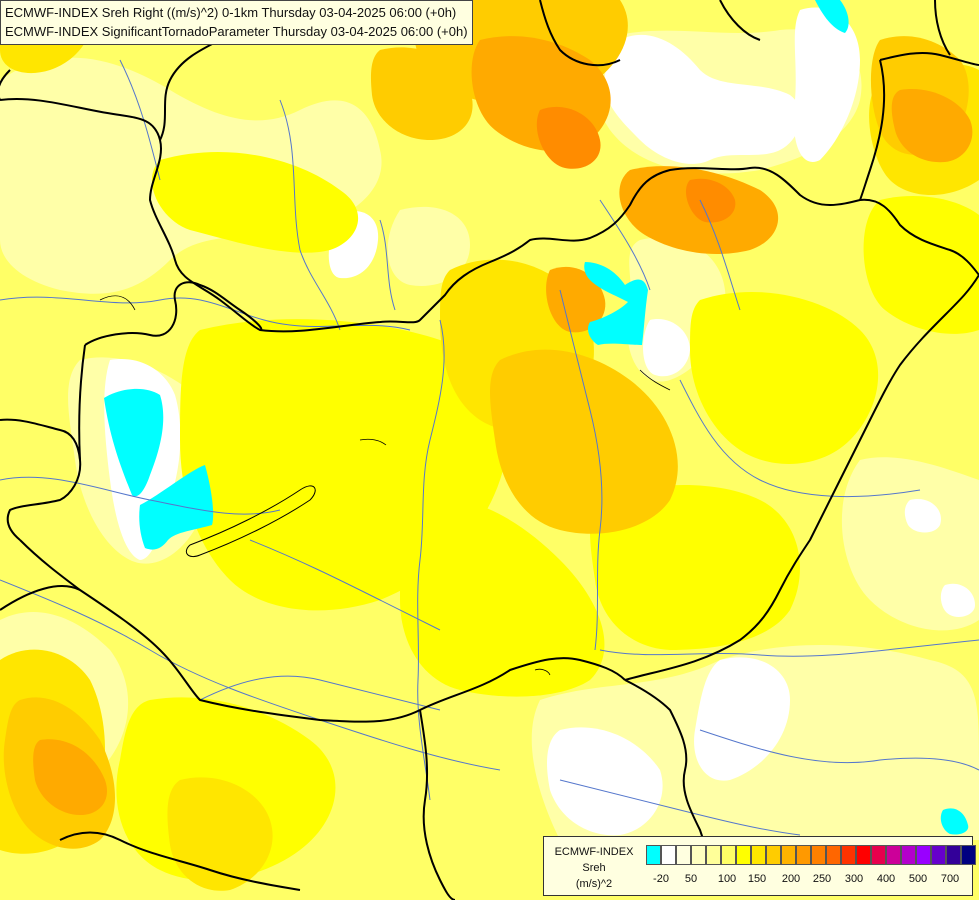 The height and width of the screenshot is (900, 979). What do you see at coordinates (791, 879) in the screenshot?
I see `legend-tick-label: 200` at bounding box center [791, 879].